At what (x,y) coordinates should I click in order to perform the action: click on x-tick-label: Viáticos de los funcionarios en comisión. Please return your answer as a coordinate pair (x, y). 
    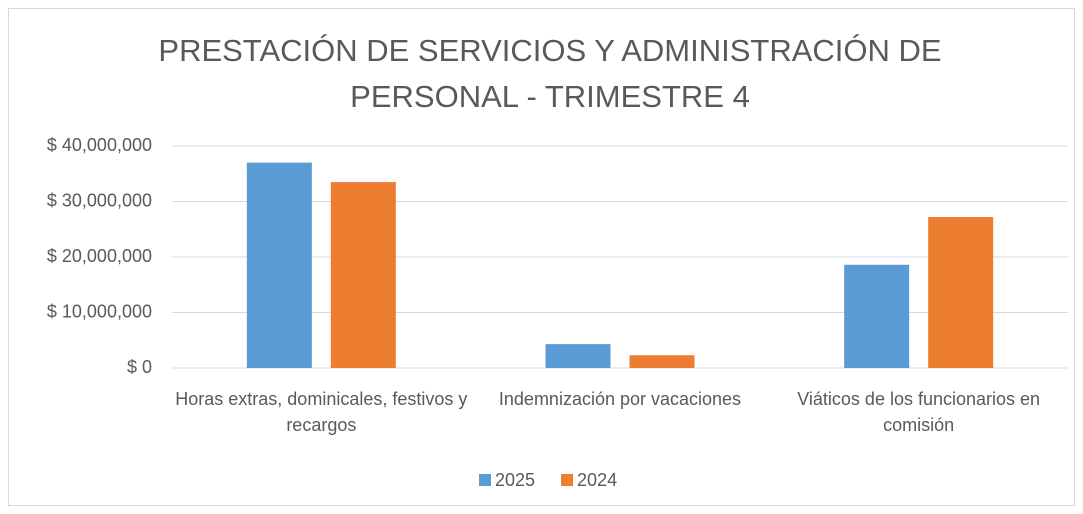
    Looking at the image, I should click on (919, 412).